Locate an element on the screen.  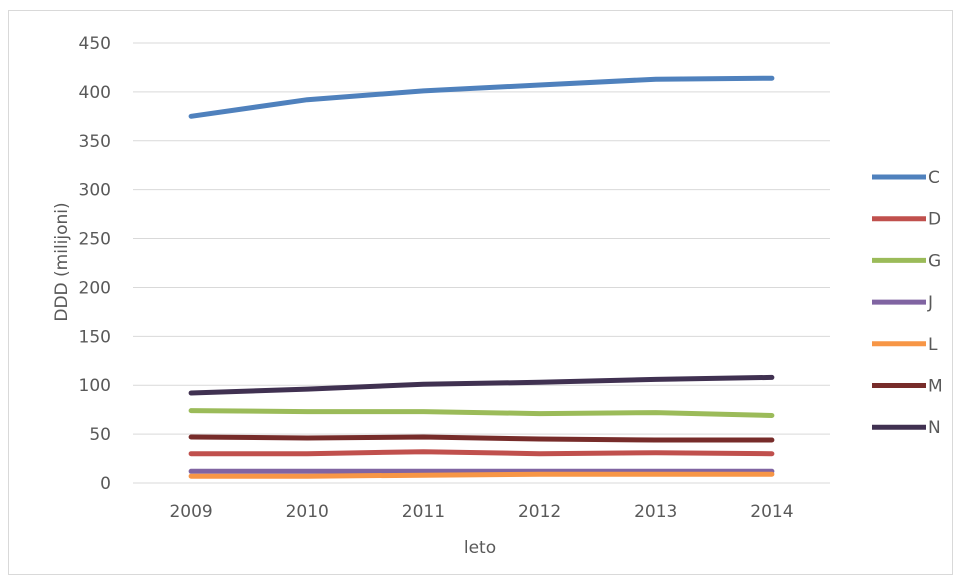
legend: C D G J L M N is located at coordinates (907, 303).